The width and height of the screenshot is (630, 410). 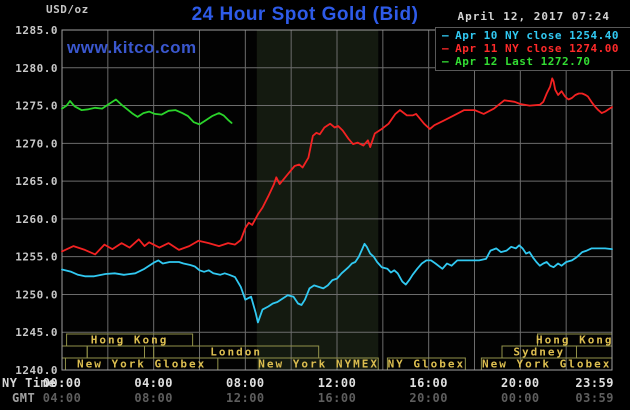 What do you see at coordinates (132, 47) in the screenshot?
I see `kitco-watermark: www.kitco.com` at bounding box center [132, 47].